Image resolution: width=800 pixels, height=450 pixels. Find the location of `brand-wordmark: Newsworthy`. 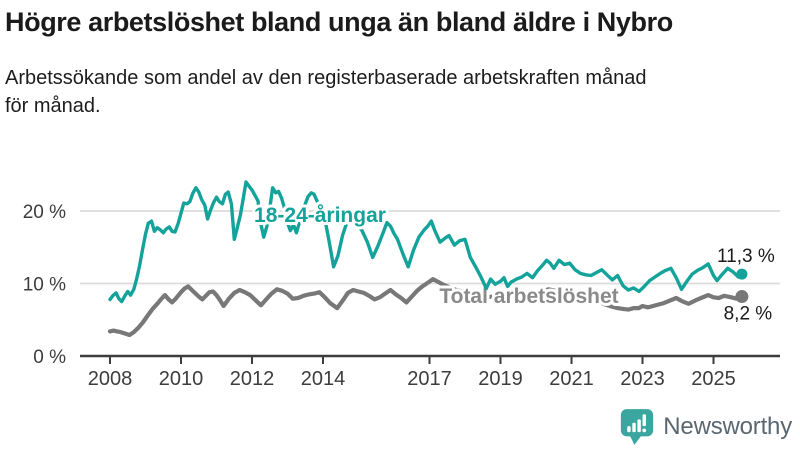

brand-wordmark: Newsworthy is located at coordinates (727, 426).